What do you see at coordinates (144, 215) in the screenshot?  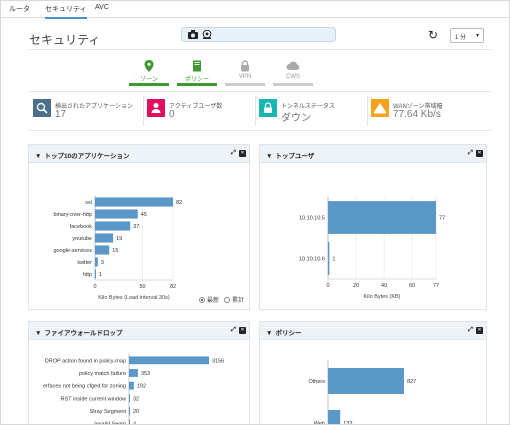 I see `data-label: 45` at bounding box center [144, 215].